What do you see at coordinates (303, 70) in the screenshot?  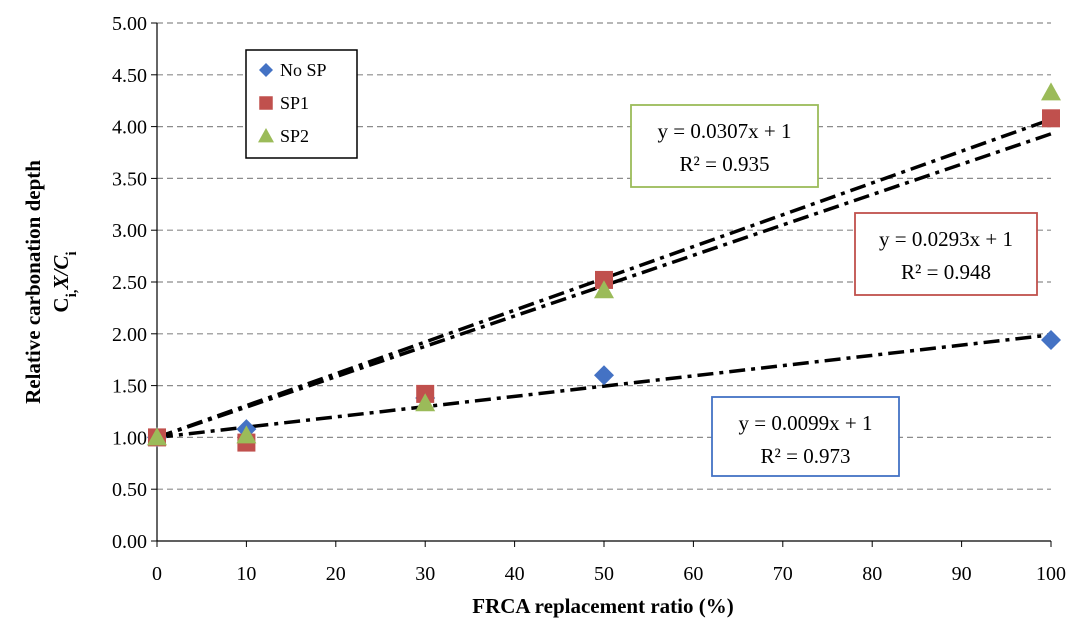 I see `legend-label: No SP` at bounding box center [303, 70].